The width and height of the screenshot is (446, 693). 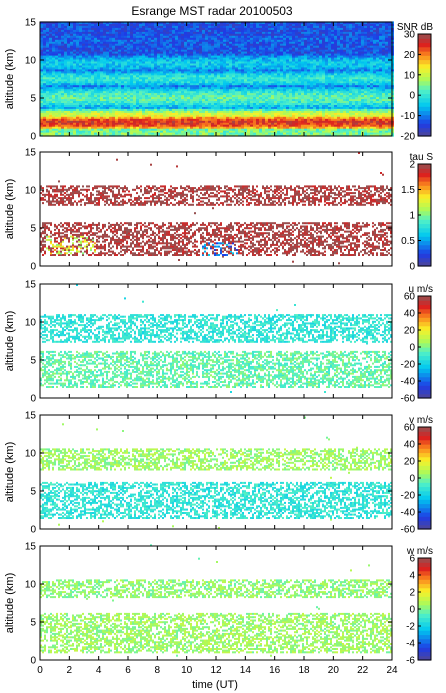 What do you see at coordinates (99, 670) in the screenshot?
I see `x-tick-label: 4` at bounding box center [99, 670].